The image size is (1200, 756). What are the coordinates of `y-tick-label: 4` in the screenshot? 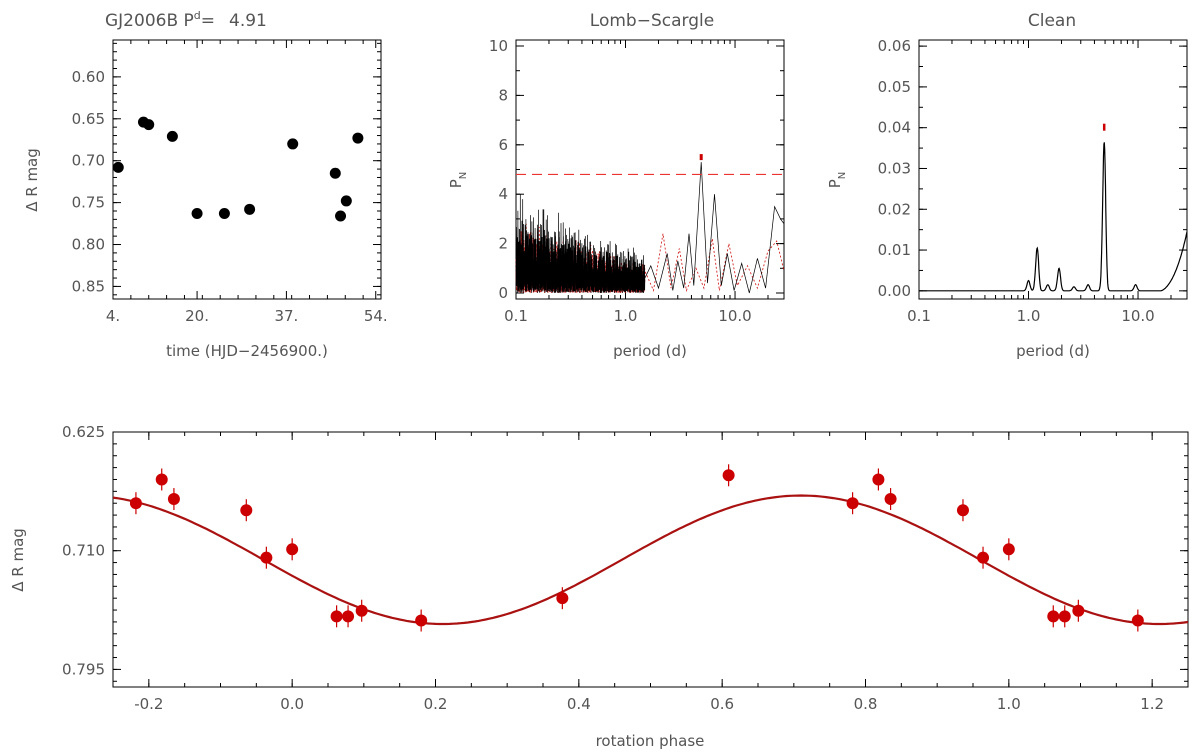 It's located at (503, 194).